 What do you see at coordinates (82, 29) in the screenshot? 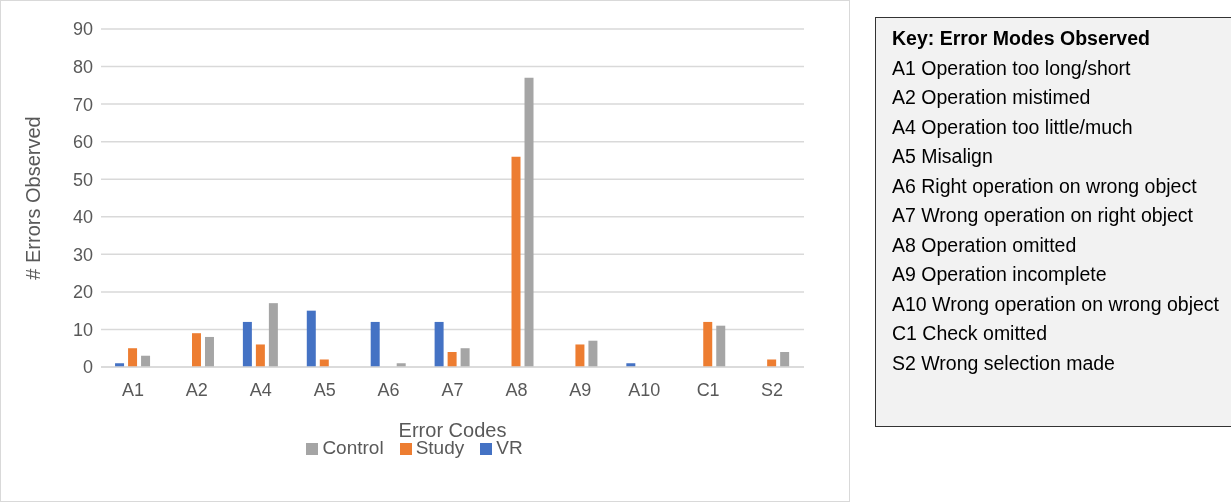
I see `y-tick-label: 90` at bounding box center [82, 29].